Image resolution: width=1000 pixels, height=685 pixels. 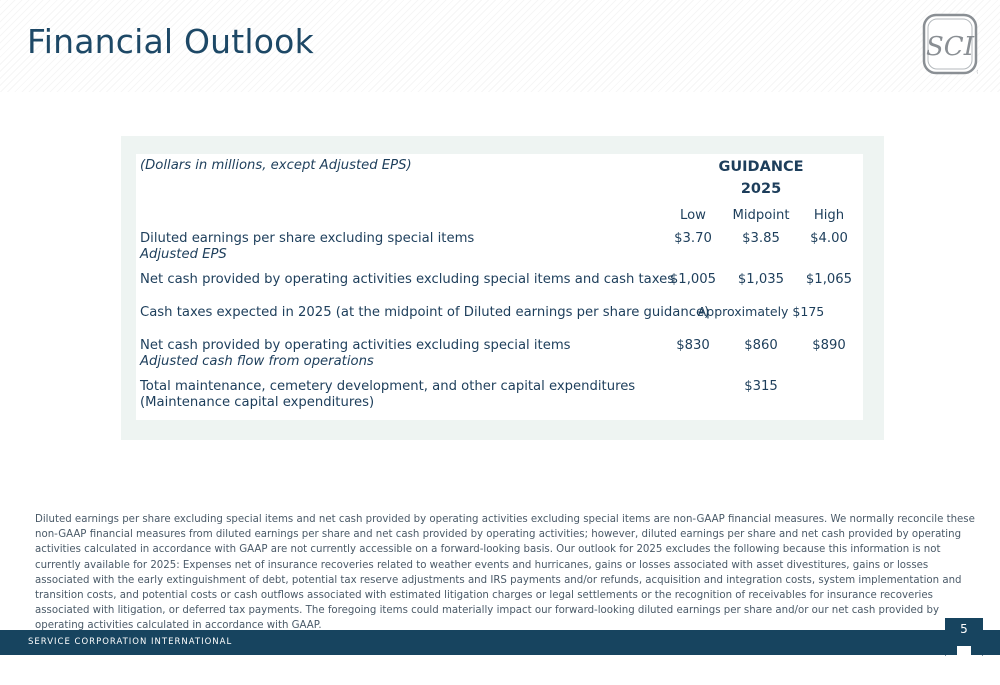 What do you see at coordinates (761, 279) in the screenshot?
I see `row-netcash-taxes-mid: $1,035` at bounding box center [761, 279].